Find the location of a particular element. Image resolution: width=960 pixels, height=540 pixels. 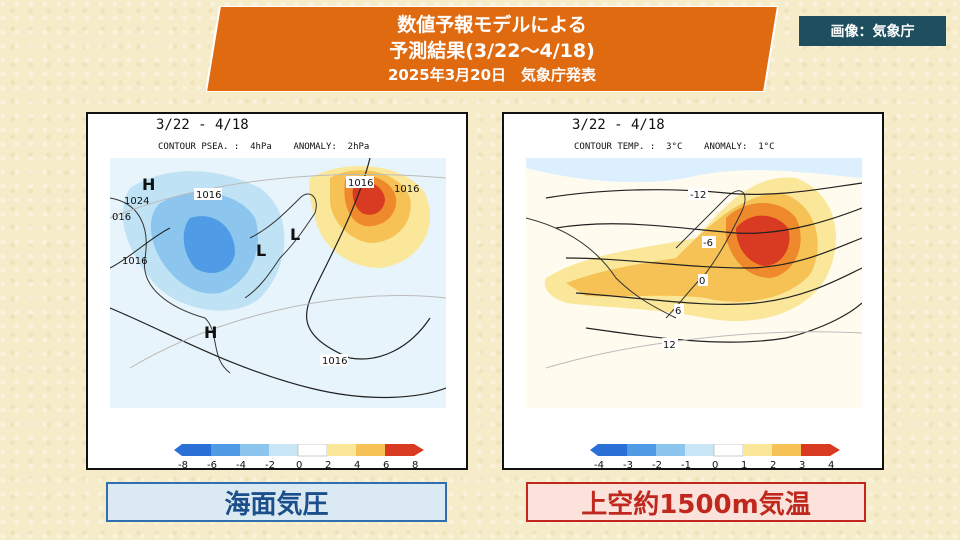

upper-air-temperature-caption: 上空約1500m気温 is located at coordinates (696, 502).